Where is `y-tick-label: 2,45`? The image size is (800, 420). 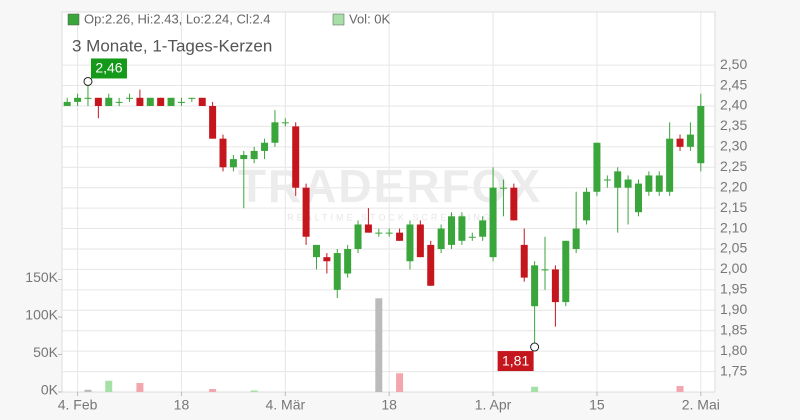
y-tick-label: 2,45 is located at coordinates (733, 84).